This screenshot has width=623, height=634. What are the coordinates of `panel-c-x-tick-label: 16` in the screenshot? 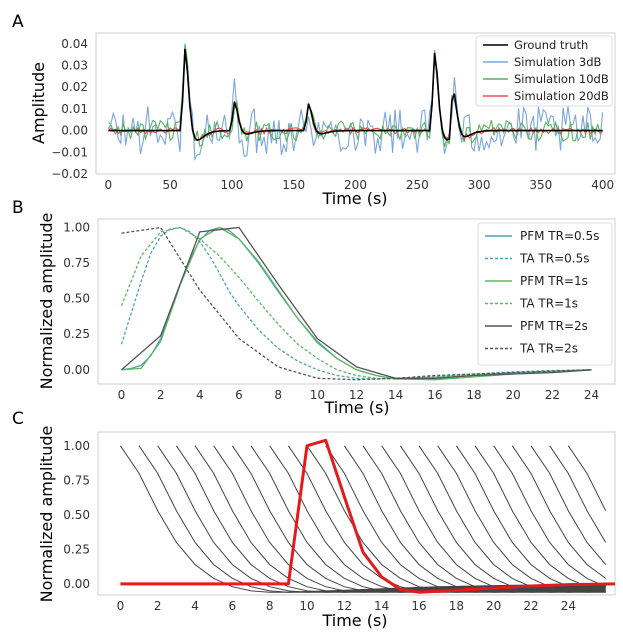 It's located at (418, 606).